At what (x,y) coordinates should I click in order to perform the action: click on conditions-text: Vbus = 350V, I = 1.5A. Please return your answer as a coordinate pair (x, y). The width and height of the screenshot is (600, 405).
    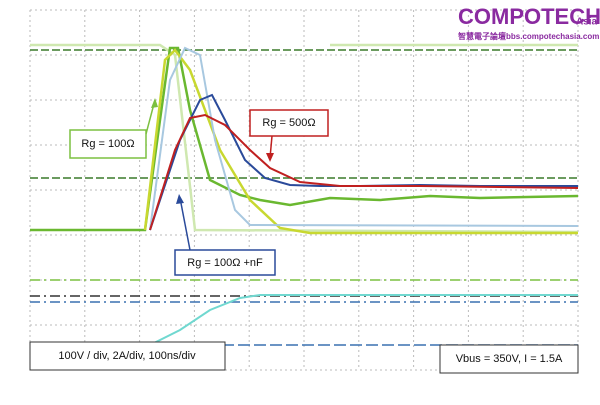
    Looking at the image, I should click on (509, 359).